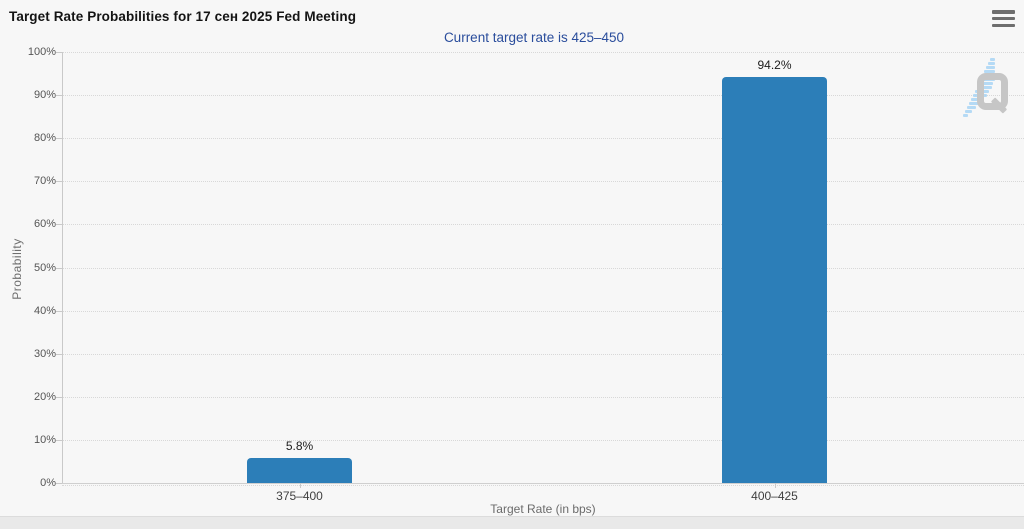 The image size is (1024, 529). Describe the element at coordinates (44, 95) in the screenshot. I see `y-tick-label: 90%` at that location.